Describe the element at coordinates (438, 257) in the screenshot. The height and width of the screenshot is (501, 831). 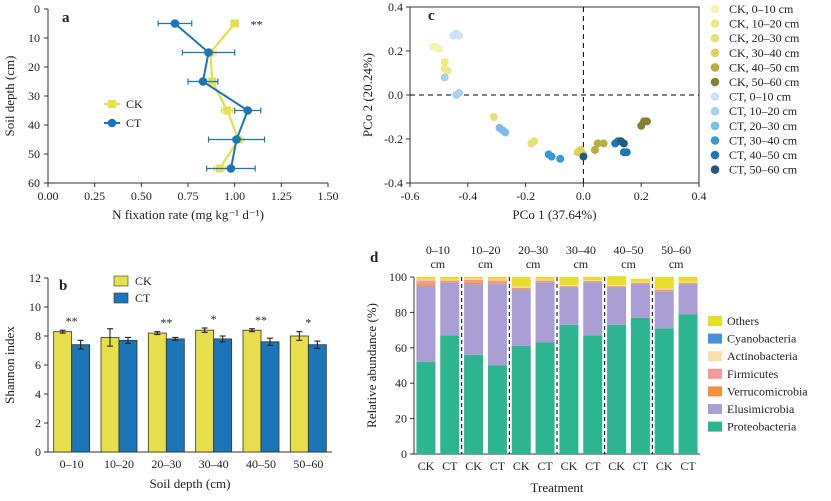
I see `group-label: 0–10 cm` at that location.